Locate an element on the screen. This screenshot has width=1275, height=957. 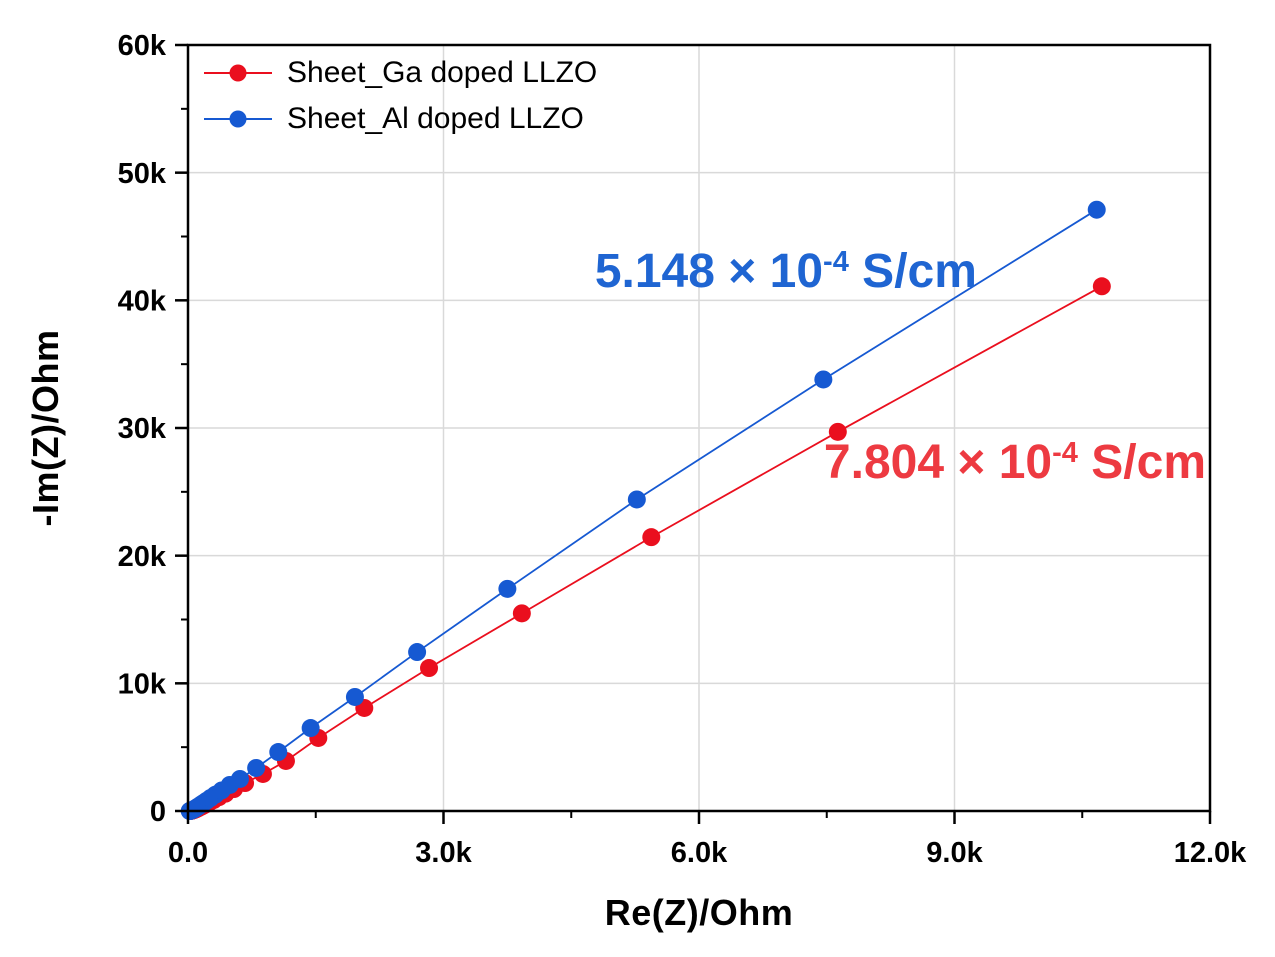
x-axis-title: Re(Z)/Ohm is located at coordinates (699, 912).